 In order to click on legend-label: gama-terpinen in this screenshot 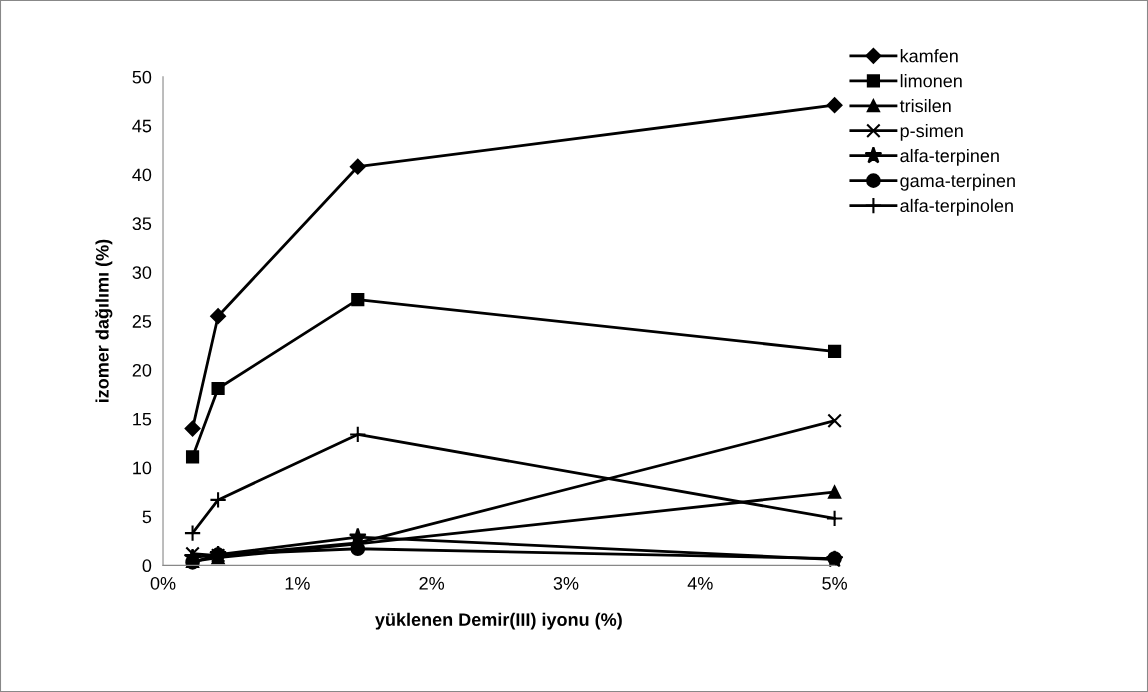, I will do `click(957, 182)`.